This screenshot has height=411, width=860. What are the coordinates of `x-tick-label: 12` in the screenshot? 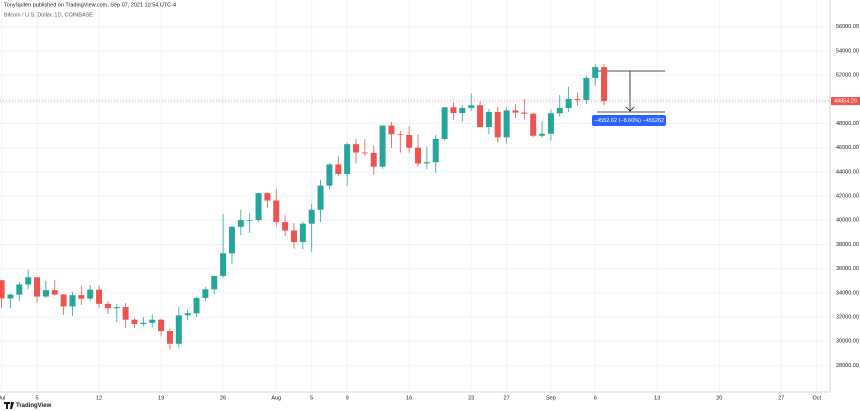 It's located at (99, 398).